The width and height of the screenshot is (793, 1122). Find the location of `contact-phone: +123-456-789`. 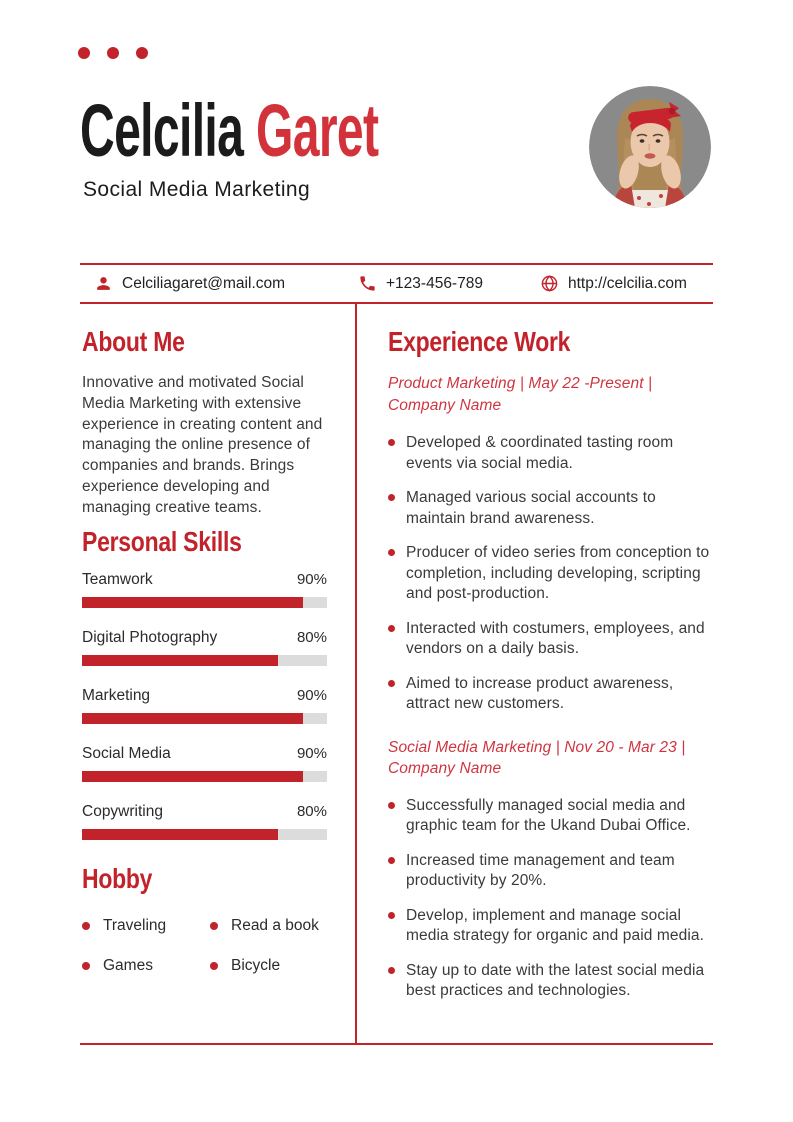

contact-phone: +123-456-789 is located at coordinates (420, 283).